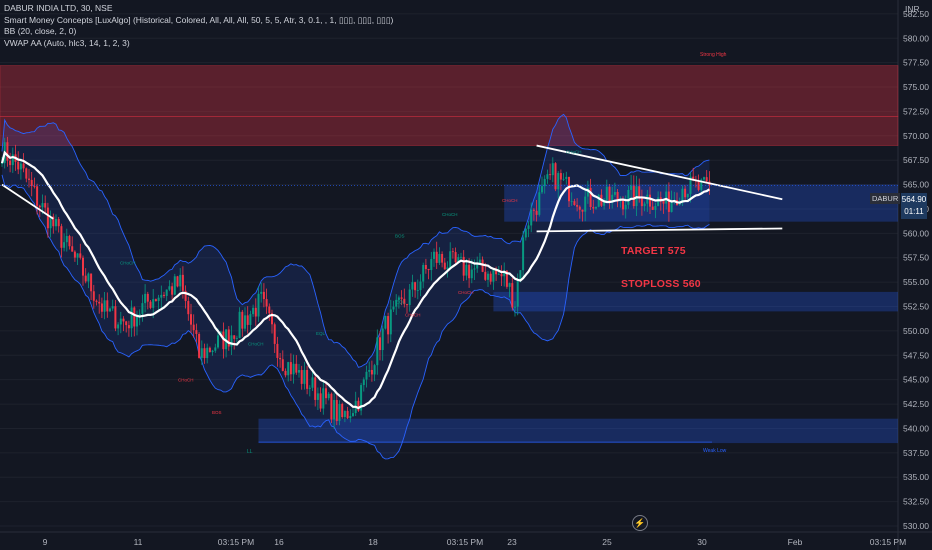 The height and width of the screenshot is (550, 932). I want to click on symbol-title: DABUR INDIA LTD, 30, NSE, so click(58, 8).